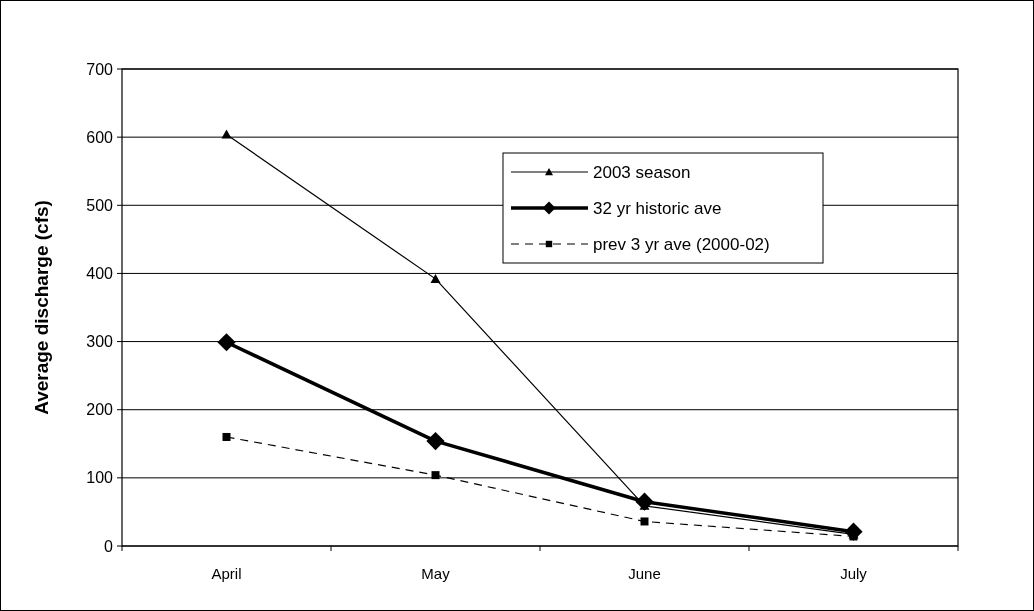  Describe the element at coordinates (100, 274) in the screenshot. I see `y-tick-label: 400` at that location.